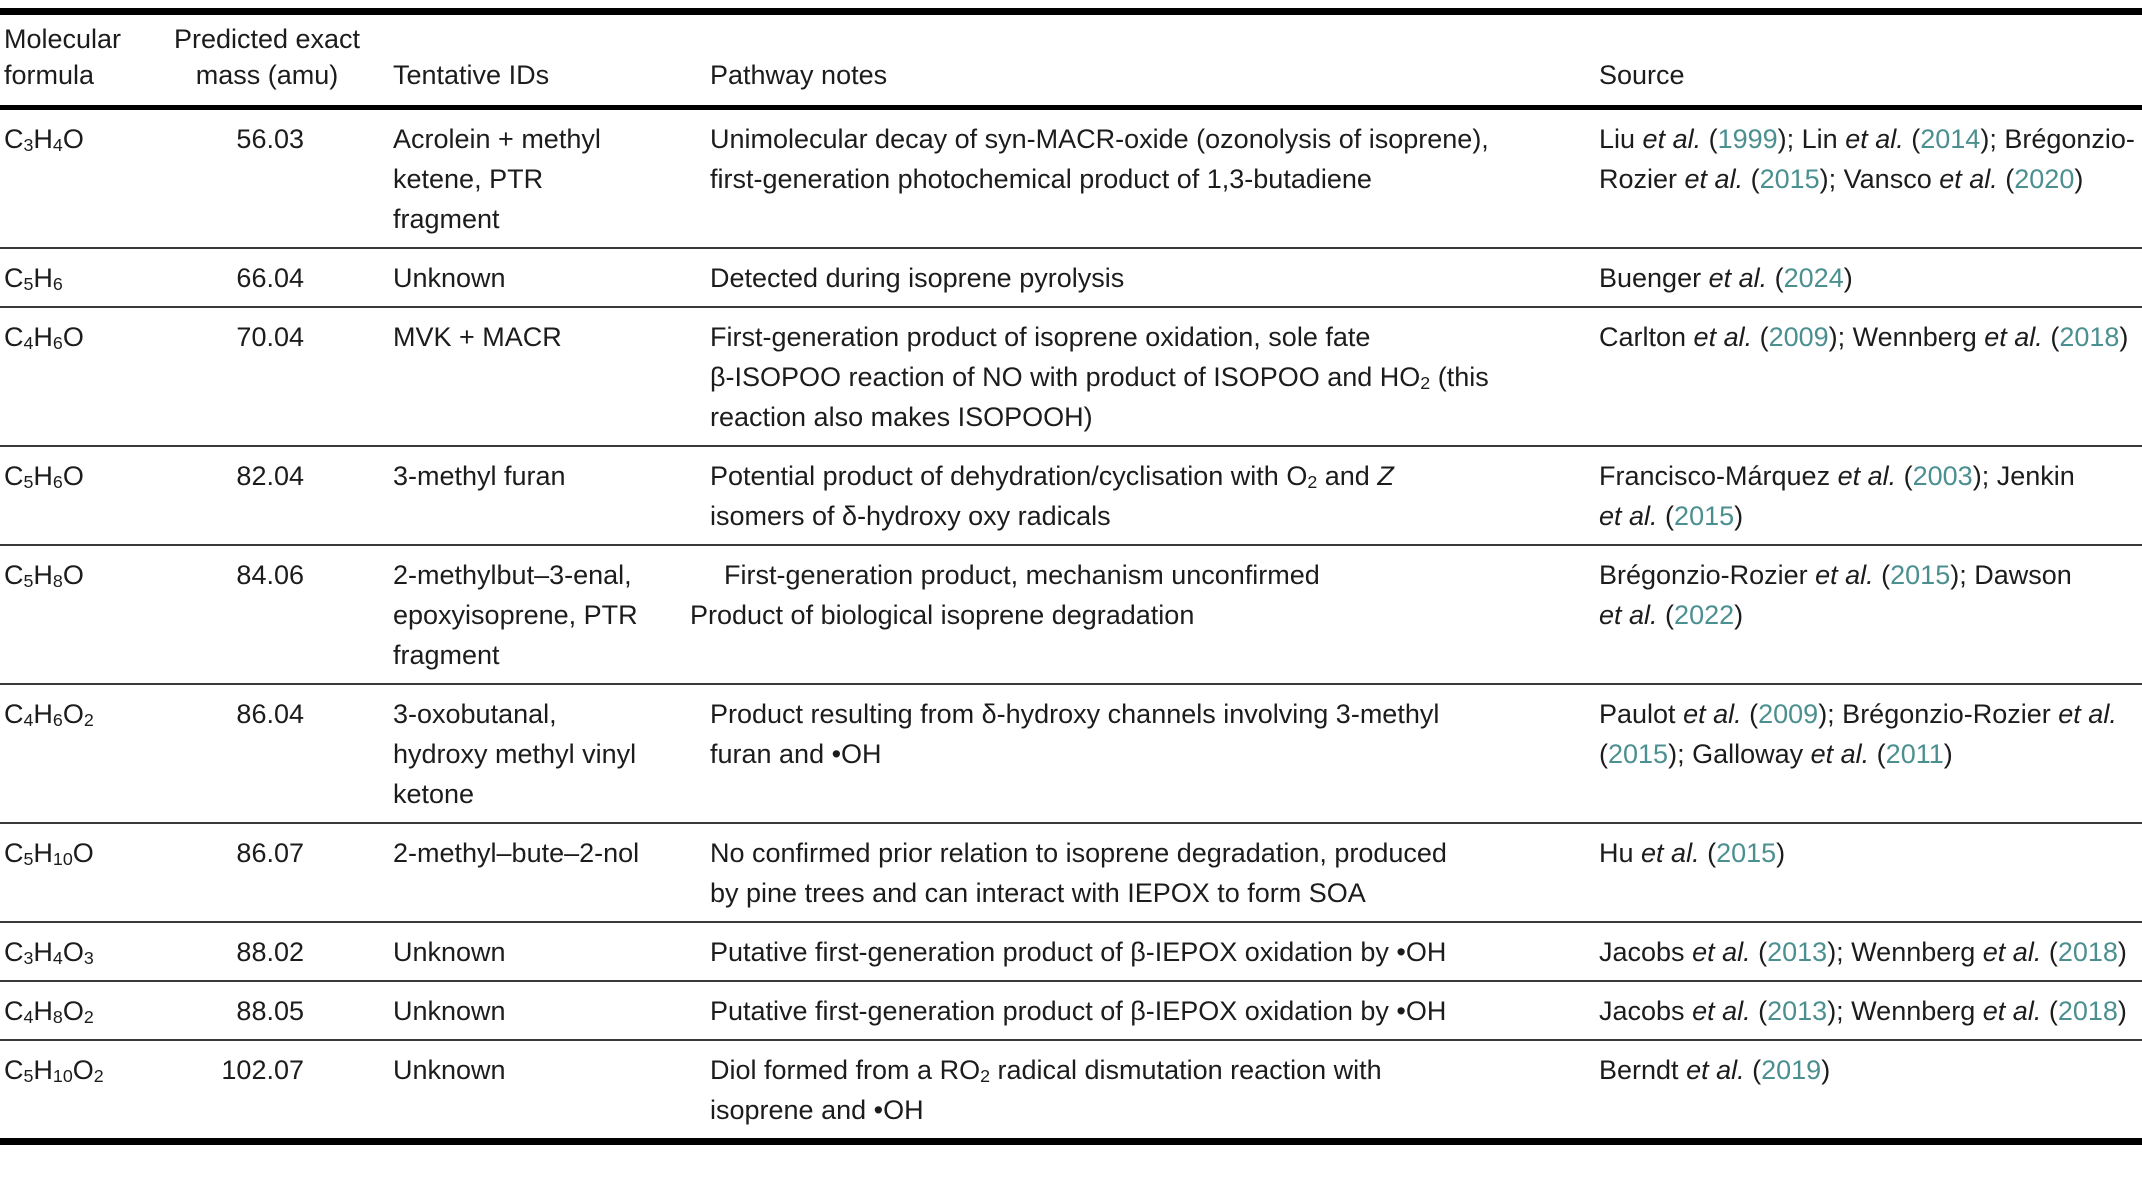 Image resolution: width=2142 pixels, height=1194 pixels. Describe the element at coordinates (262, 1070) in the screenshot. I see `cell-predicted-mass: 102.07` at that location.